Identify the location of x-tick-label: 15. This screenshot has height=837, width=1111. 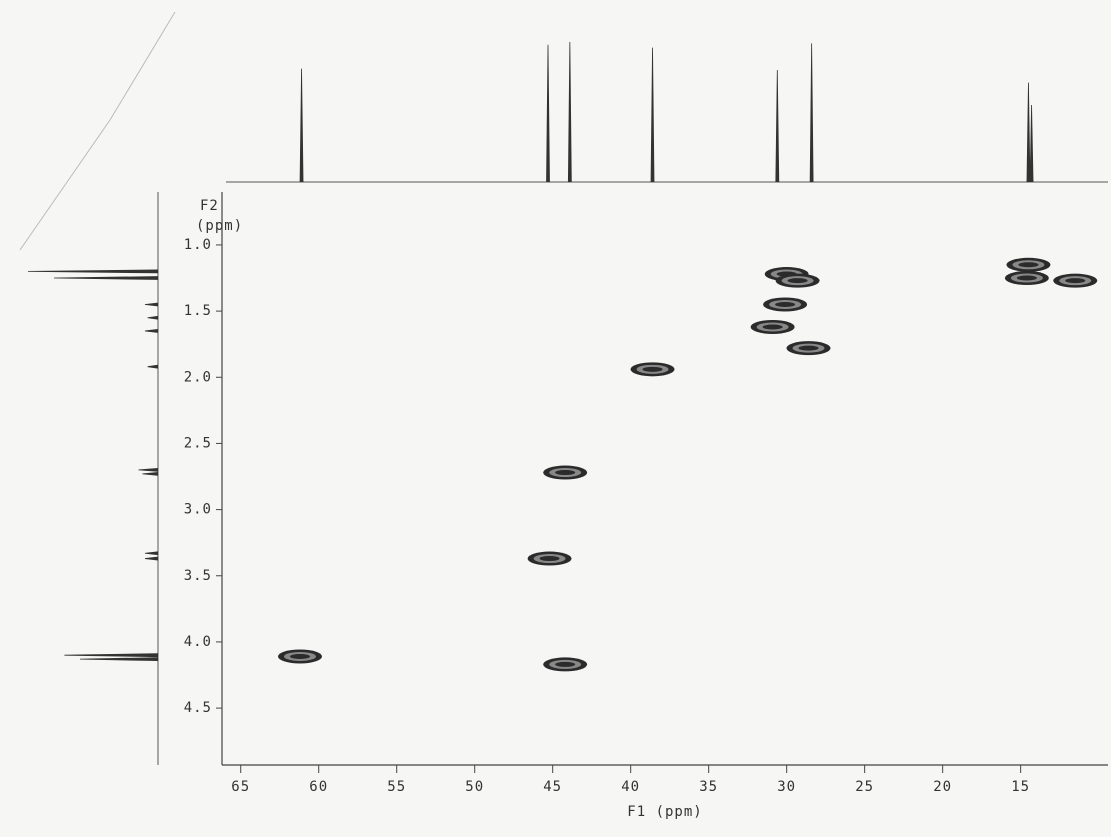
(1020, 787).